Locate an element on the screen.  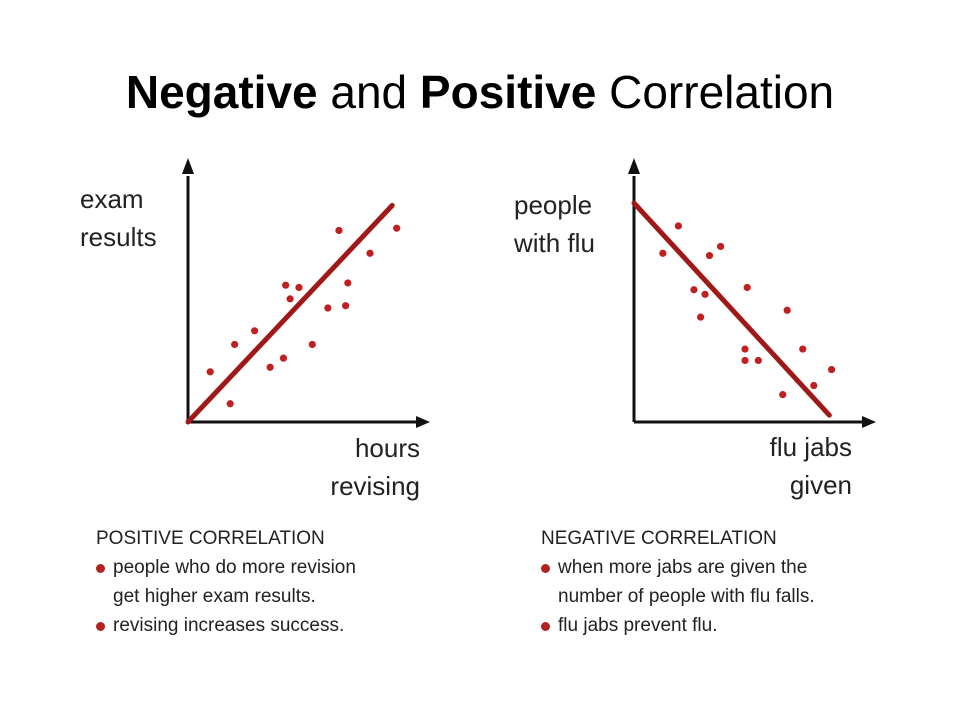
negative-caption-heading: NEGATIVE CORRELATION is located at coordinates (659, 538).